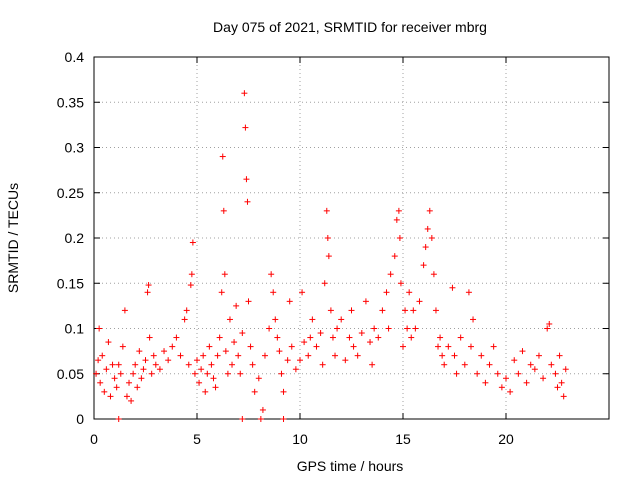 This screenshot has width=640, height=480. What do you see at coordinates (70, 193) in the screenshot?
I see `y-tick-label: 0.25` at bounding box center [70, 193].